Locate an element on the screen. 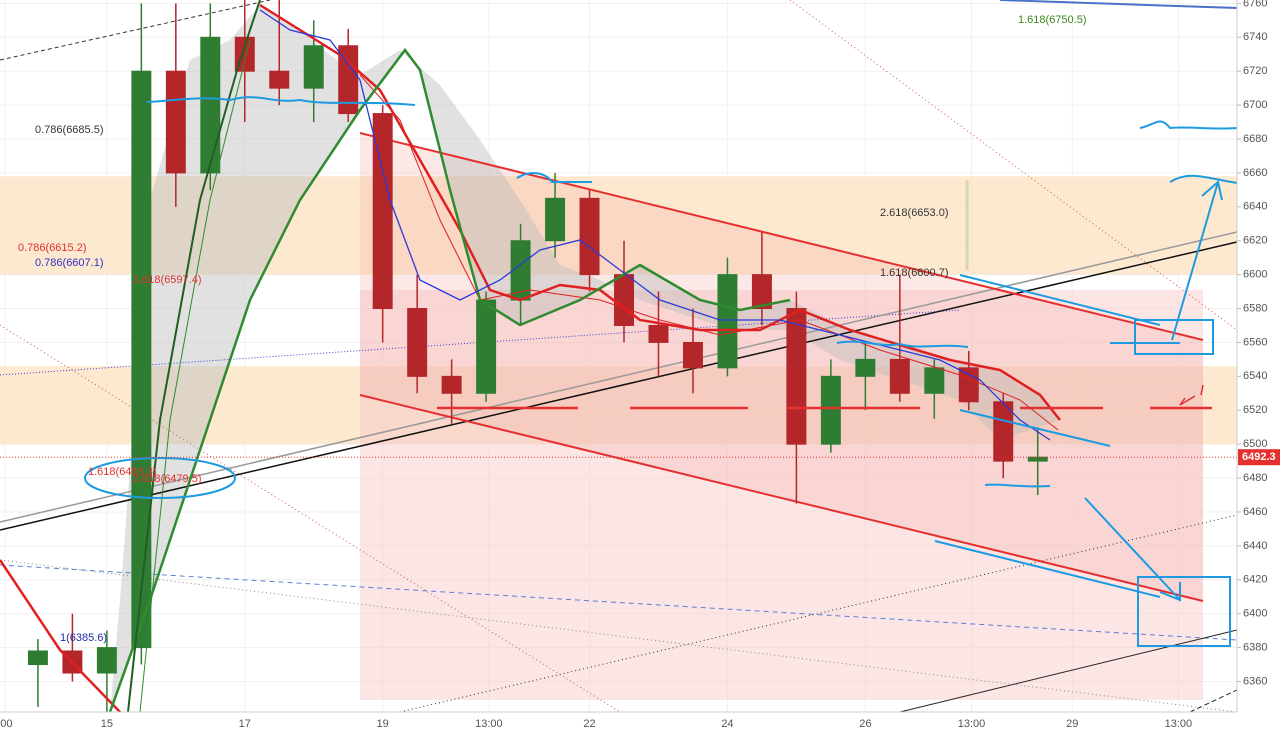 The width and height of the screenshot is (1280, 735). y-tick-label: 6400 is located at coordinates (1255, 614).